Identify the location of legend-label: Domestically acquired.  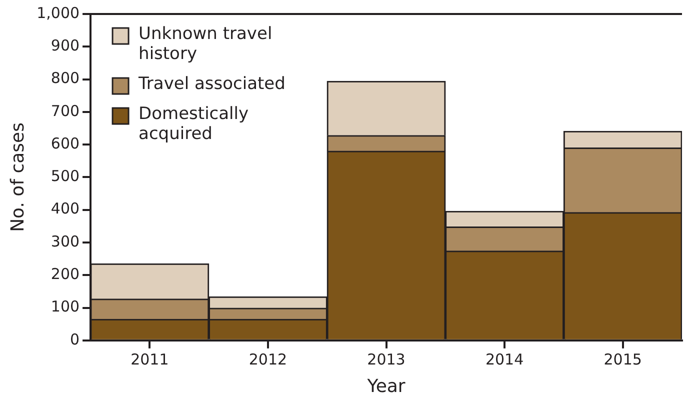
(193, 124).